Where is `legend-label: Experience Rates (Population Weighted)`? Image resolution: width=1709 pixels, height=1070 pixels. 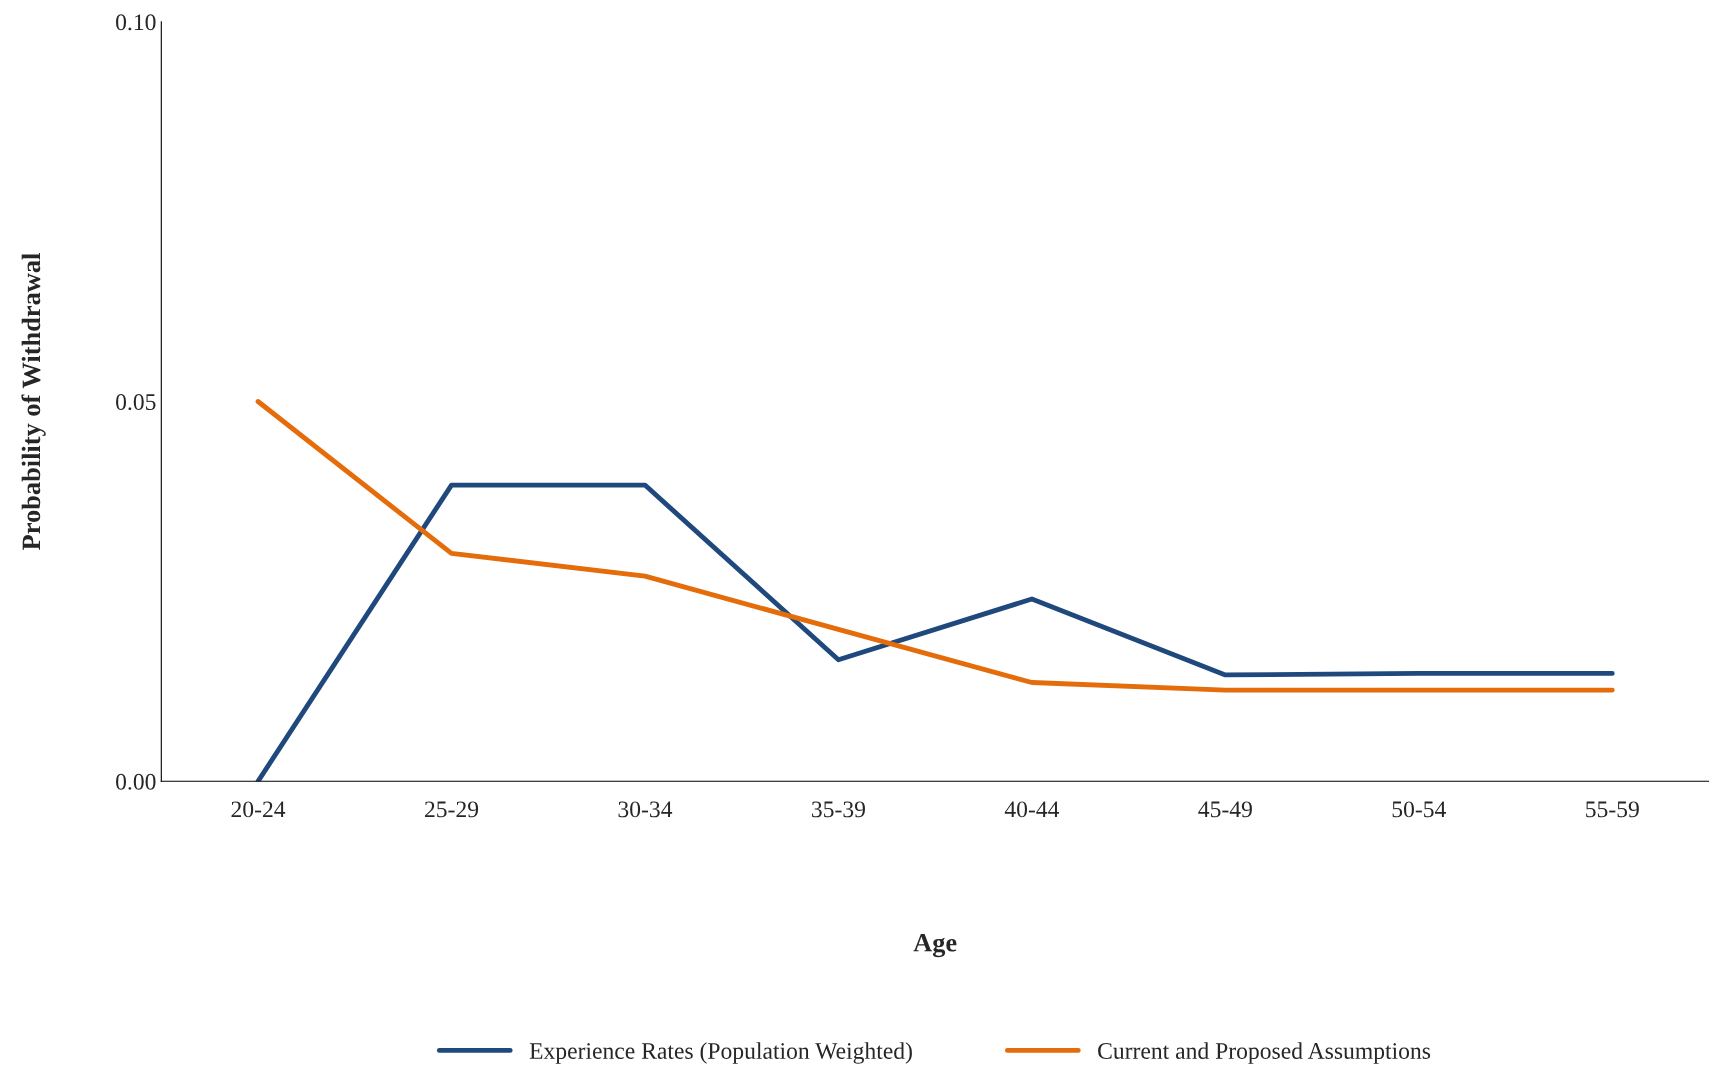
legend-label: Experience Rates (Population Weighted) is located at coordinates (720, 1053).